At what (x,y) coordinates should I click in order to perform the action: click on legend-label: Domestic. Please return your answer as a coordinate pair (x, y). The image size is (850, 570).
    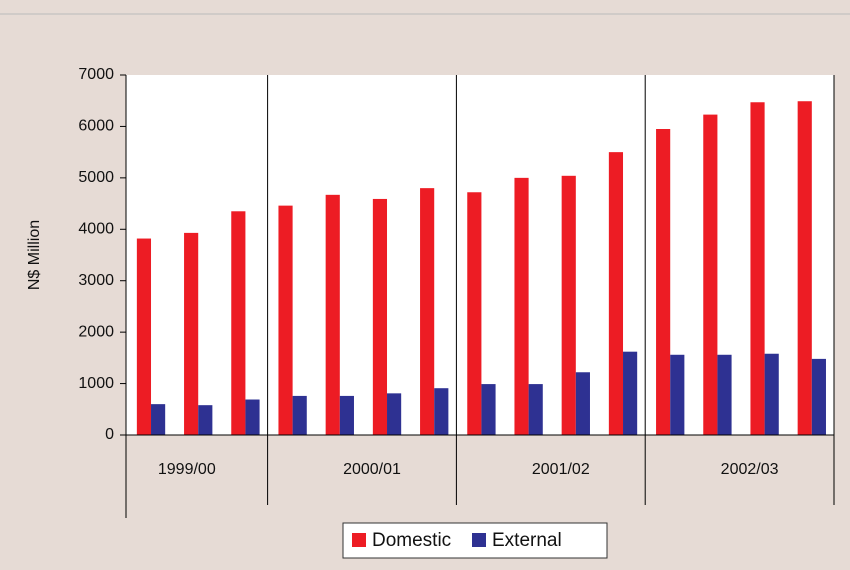
    Looking at the image, I should click on (411, 540).